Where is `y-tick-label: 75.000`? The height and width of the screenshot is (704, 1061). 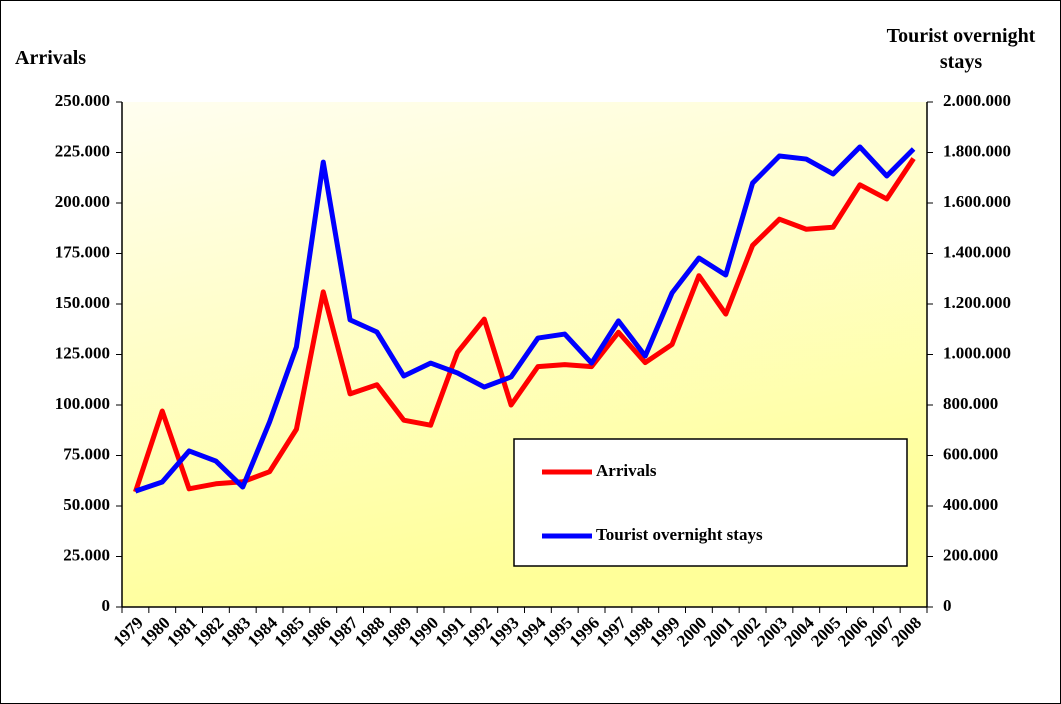 y-tick-label: 75.000 is located at coordinates (86, 453).